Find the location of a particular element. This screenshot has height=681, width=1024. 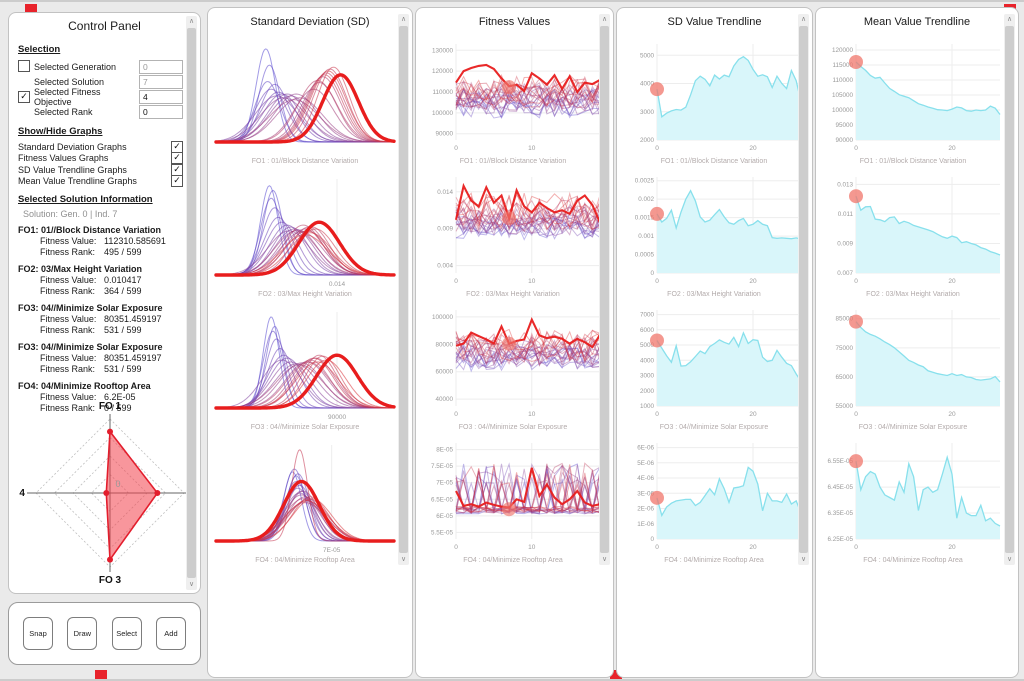

radar-chart: FO 1FO 2FO 3FO 40 is located at coordinates (110, 495).